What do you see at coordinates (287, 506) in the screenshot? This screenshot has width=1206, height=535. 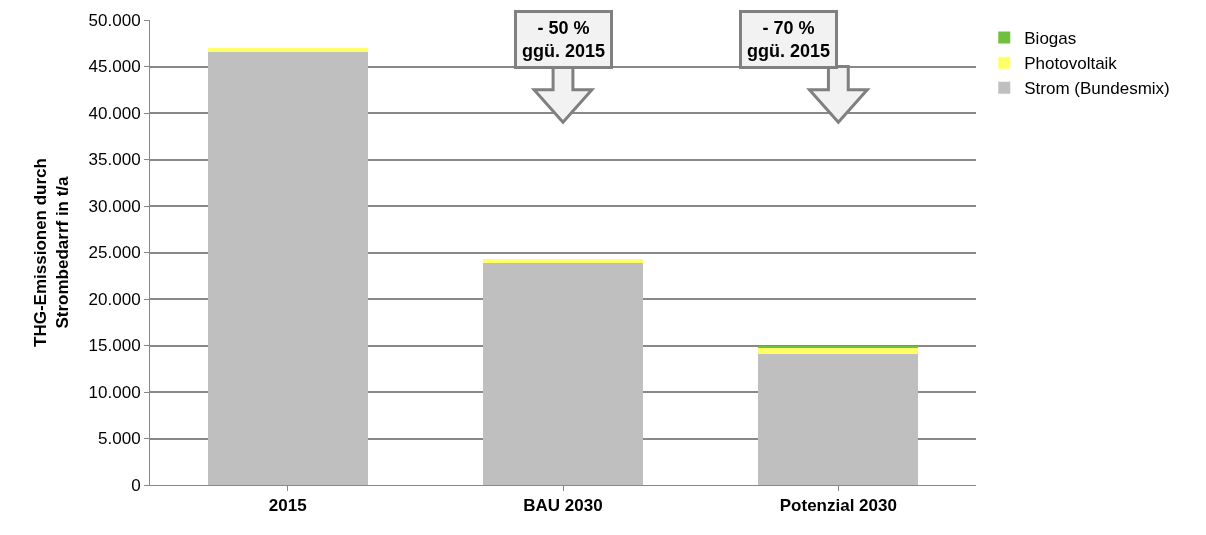 I see `x-tick-label: 2015` at bounding box center [287, 506].